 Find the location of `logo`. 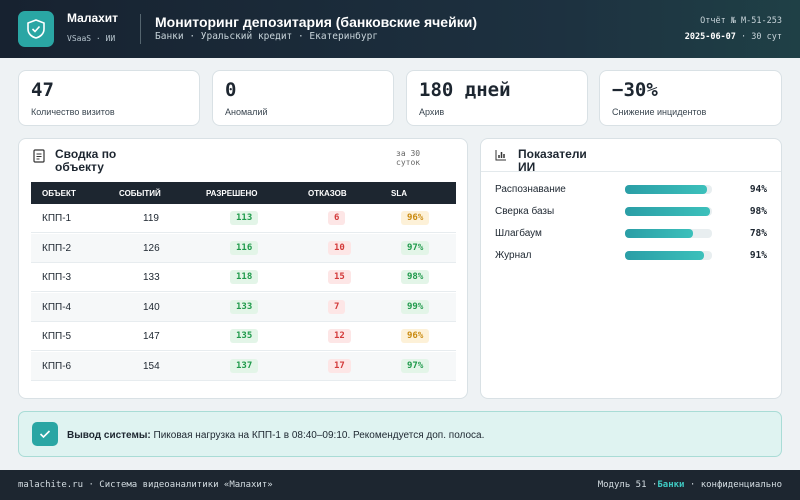

logo is located at coordinates (36, 29).